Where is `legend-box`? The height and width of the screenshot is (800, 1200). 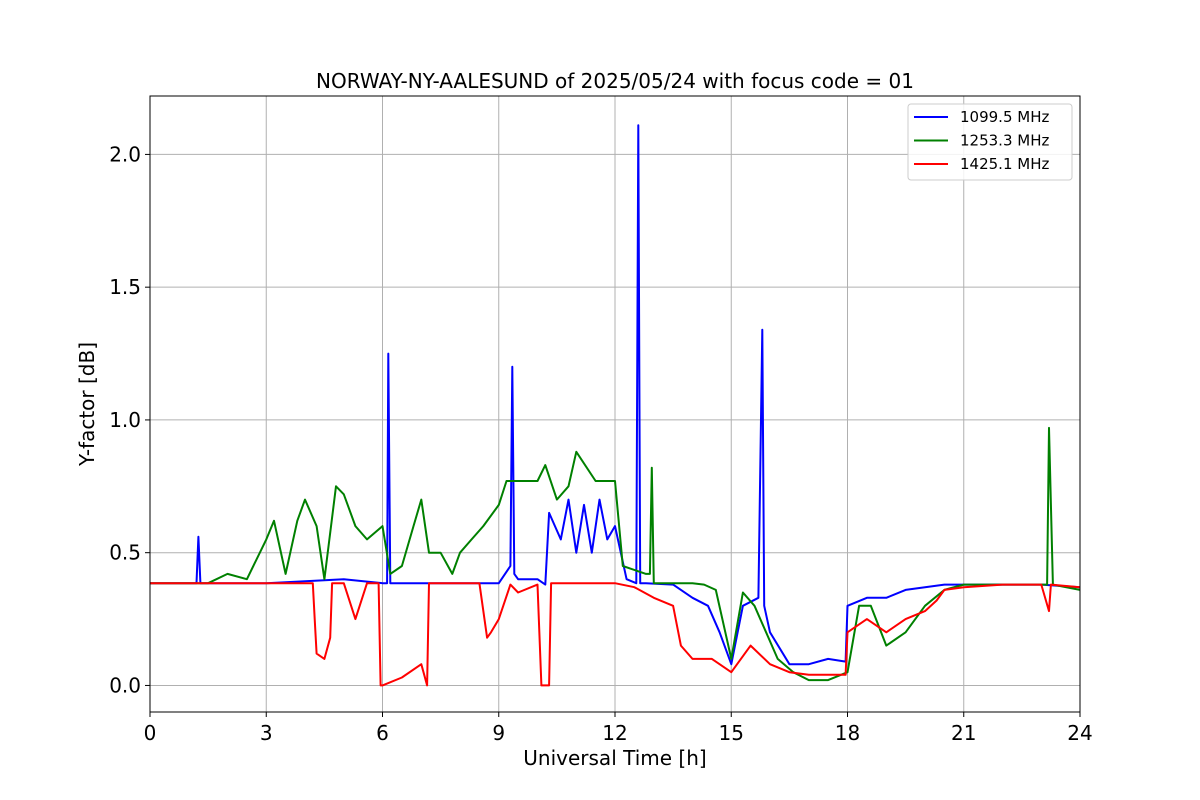
legend-box is located at coordinates (990, 142).